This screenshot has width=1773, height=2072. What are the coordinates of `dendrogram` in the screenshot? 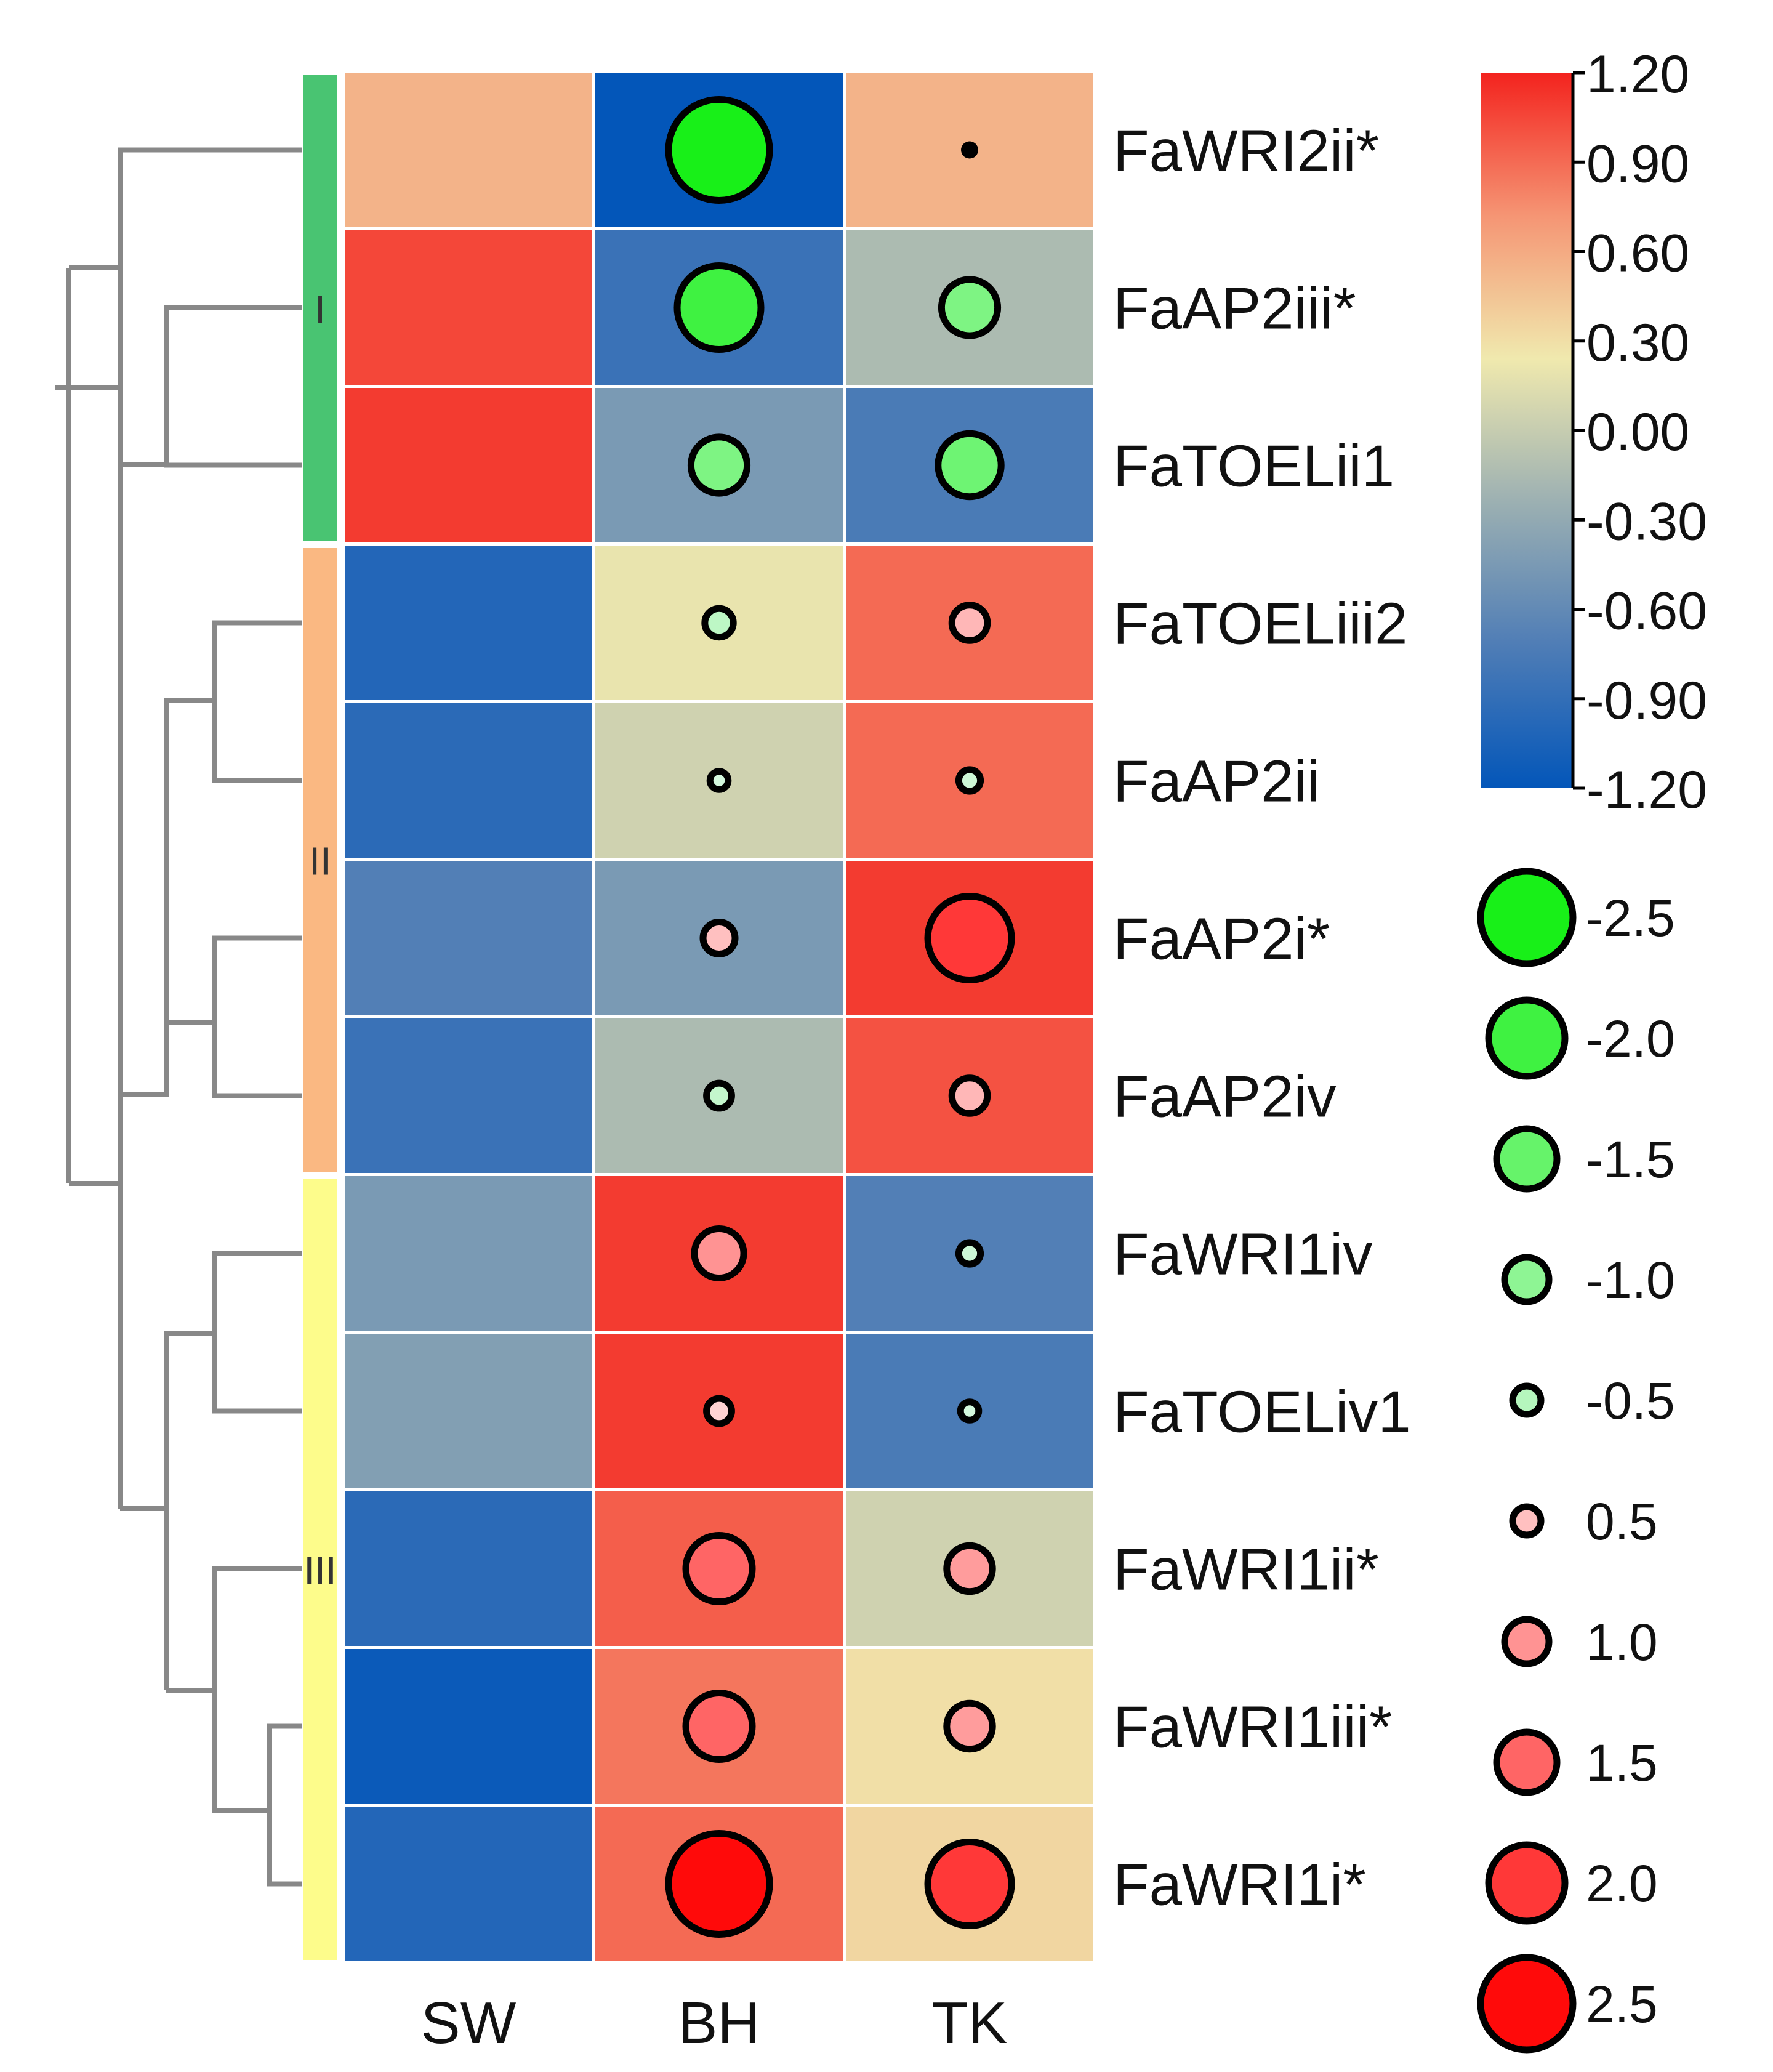 It's located at (178, 1017).